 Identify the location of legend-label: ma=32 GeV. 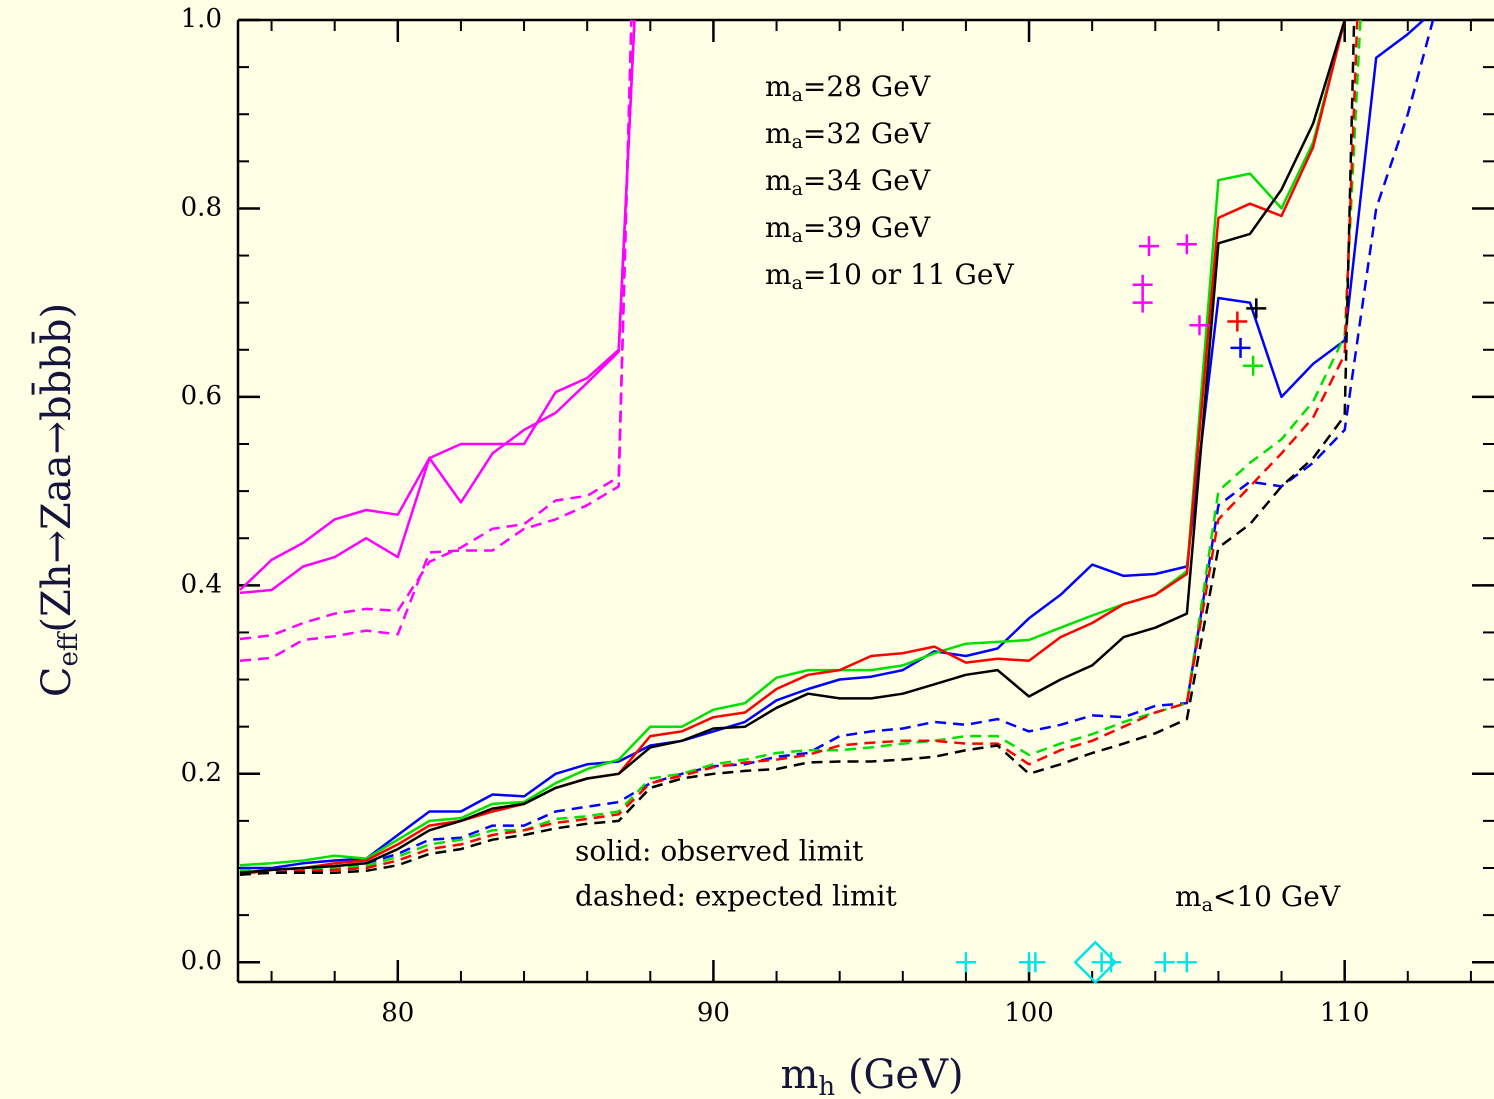
(848, 135).